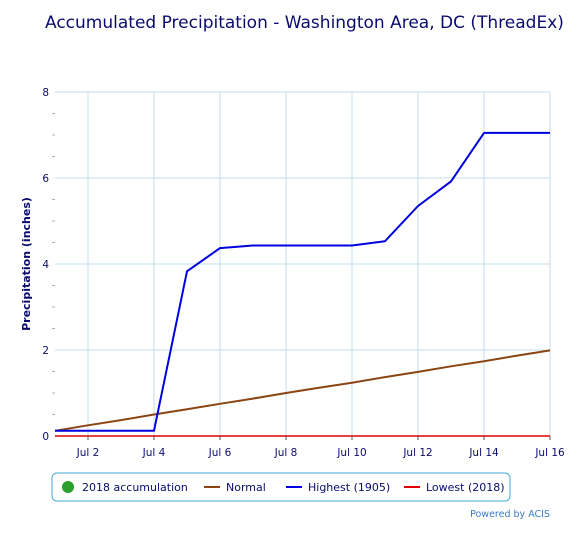 This screenshot has height=536, width=572. I want to click on series-line-normal, so click(302, 390).